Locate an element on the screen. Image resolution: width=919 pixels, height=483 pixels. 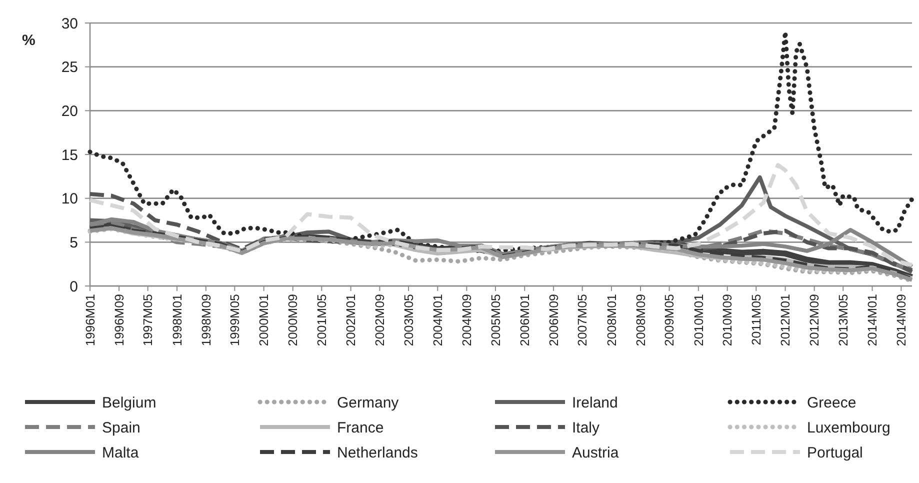
legend-label: Portugal is located at coordinates (835, 453).